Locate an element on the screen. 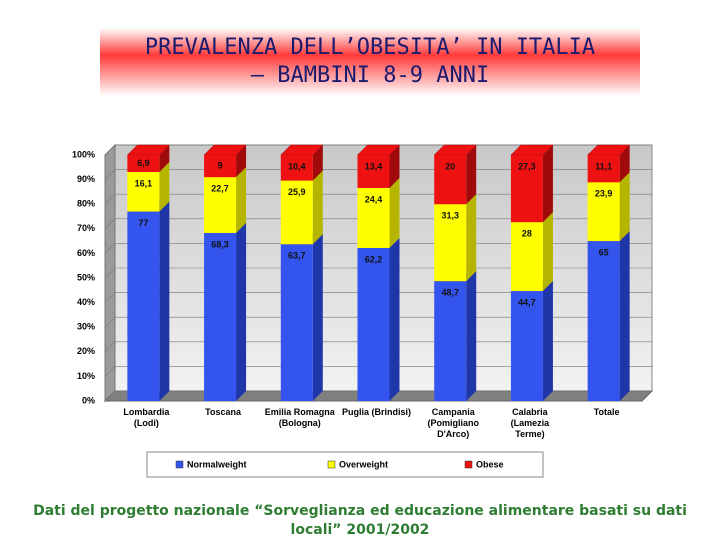 Image resolution: width=720 pixels, height=540 pixels. y-tick-label: 60% is located at coordinates (86, 253).